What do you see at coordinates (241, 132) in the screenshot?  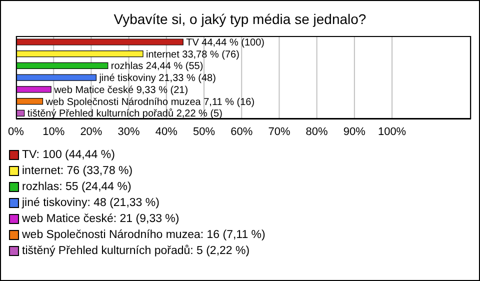 I see `x-tick-label: 60%` at bounding box center [241, 132].